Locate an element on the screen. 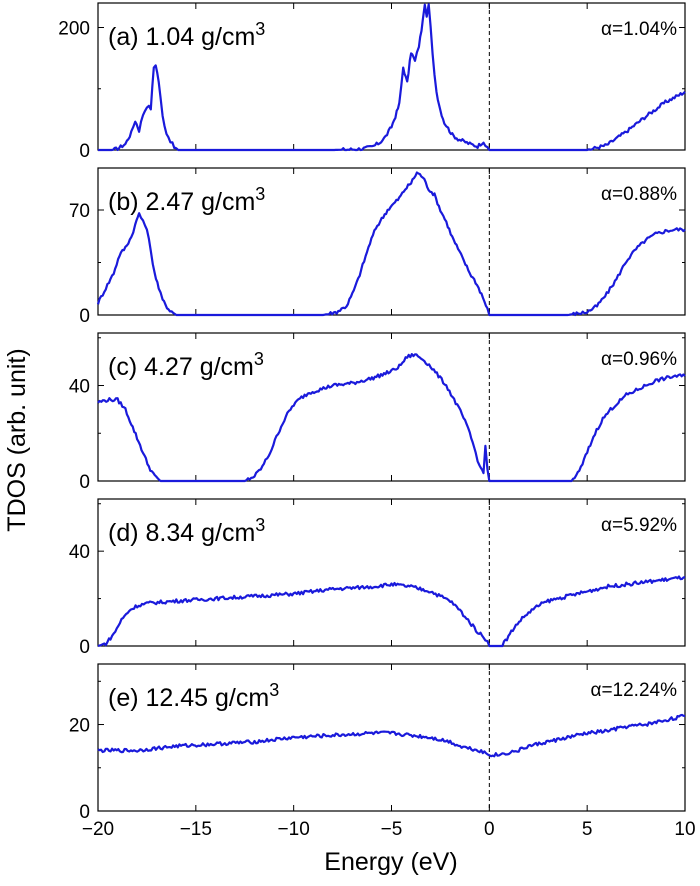 This screenshot has width=700, height=886. panel-title: (e) 12.45 g/cm3 is located at coordinates (193, 696).